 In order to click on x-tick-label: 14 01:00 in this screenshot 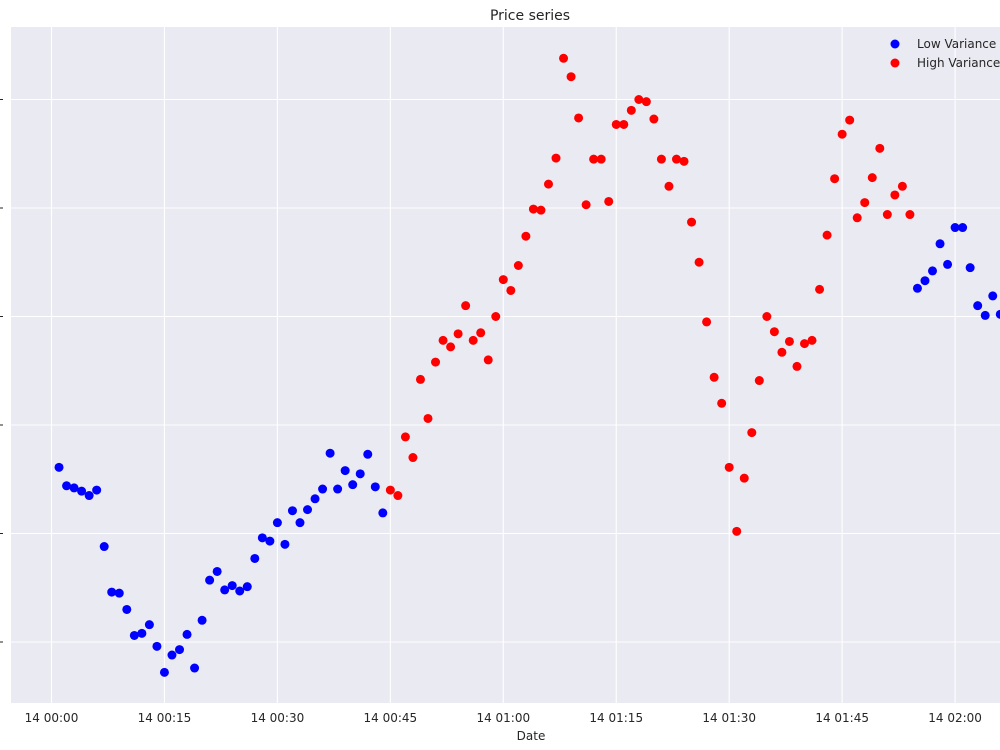, I will do `click(503, 718)`.